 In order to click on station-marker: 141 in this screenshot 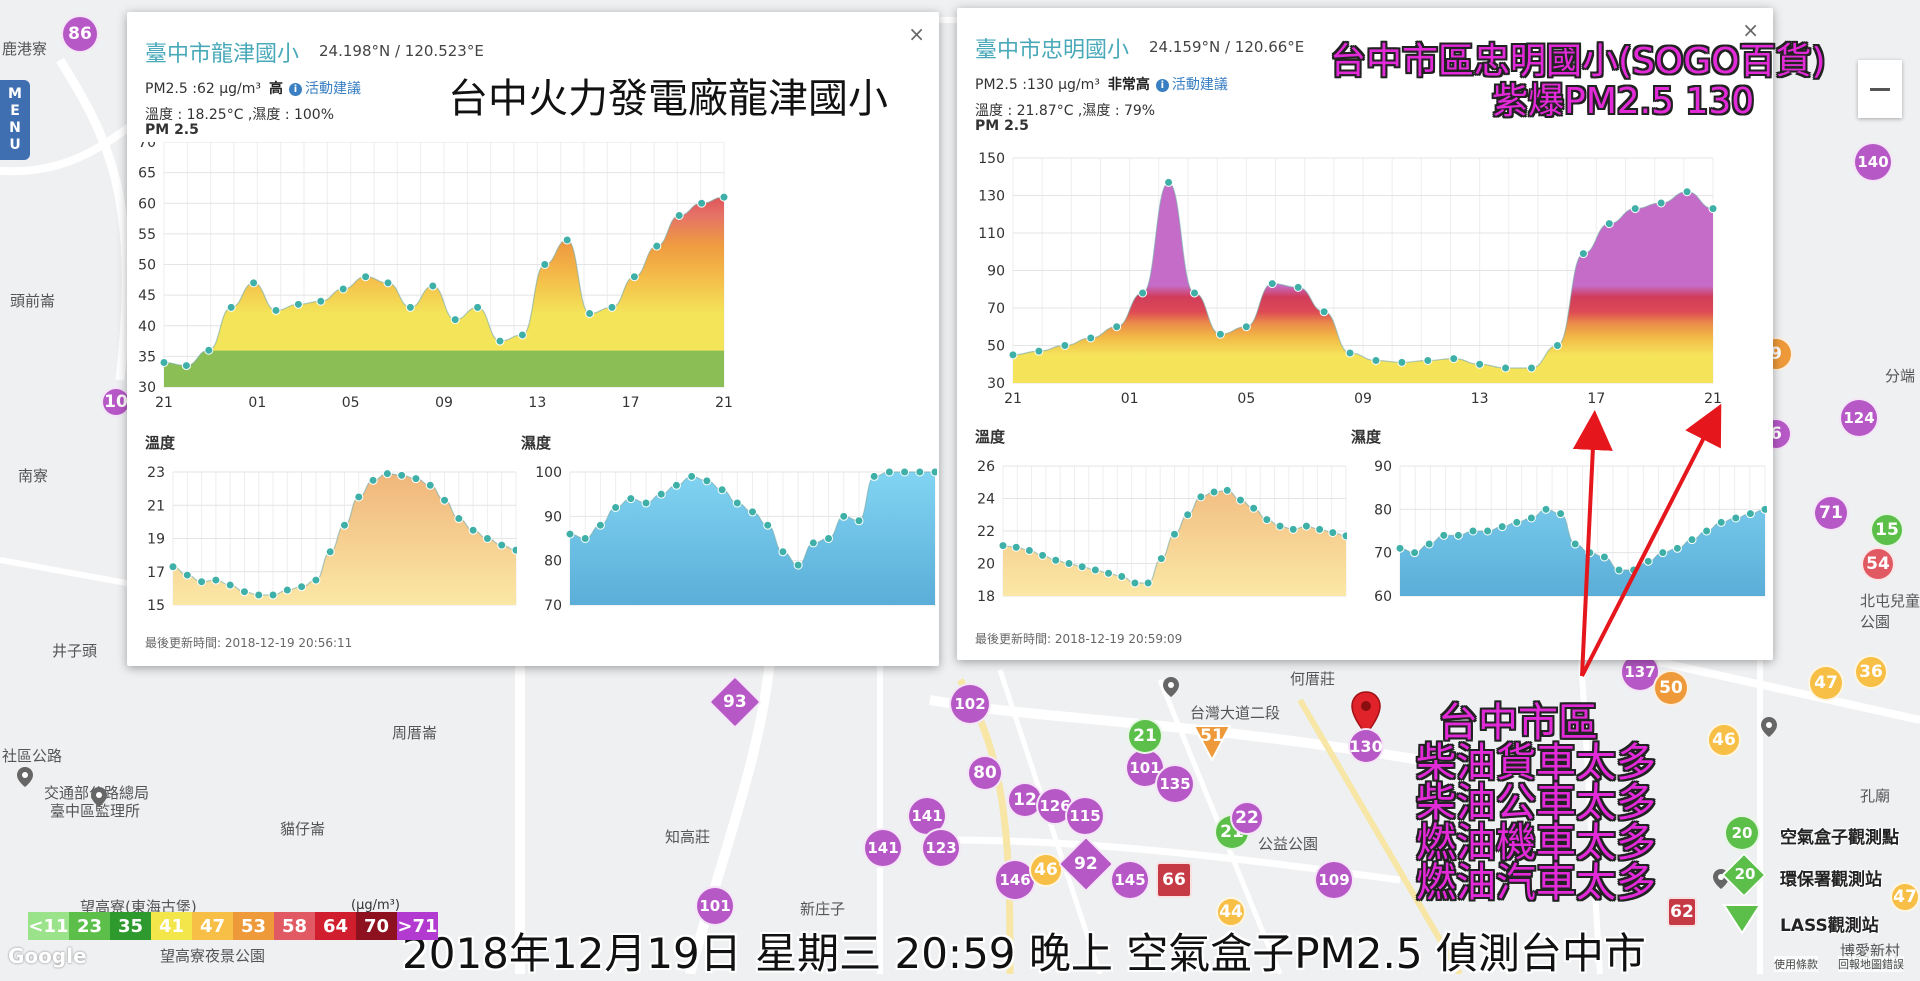, I will do `click(883, 848)`.